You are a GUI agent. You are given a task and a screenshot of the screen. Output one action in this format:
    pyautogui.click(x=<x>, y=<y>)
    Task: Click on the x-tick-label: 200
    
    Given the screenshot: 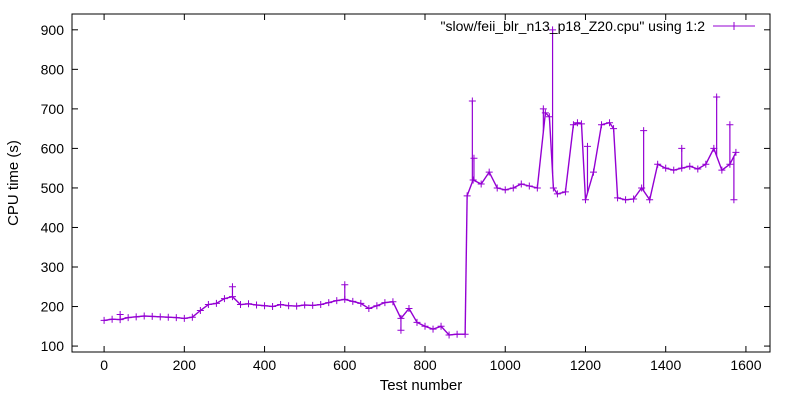 What is the action you would take?
    pyautogui.click(x=185, y=365)
    